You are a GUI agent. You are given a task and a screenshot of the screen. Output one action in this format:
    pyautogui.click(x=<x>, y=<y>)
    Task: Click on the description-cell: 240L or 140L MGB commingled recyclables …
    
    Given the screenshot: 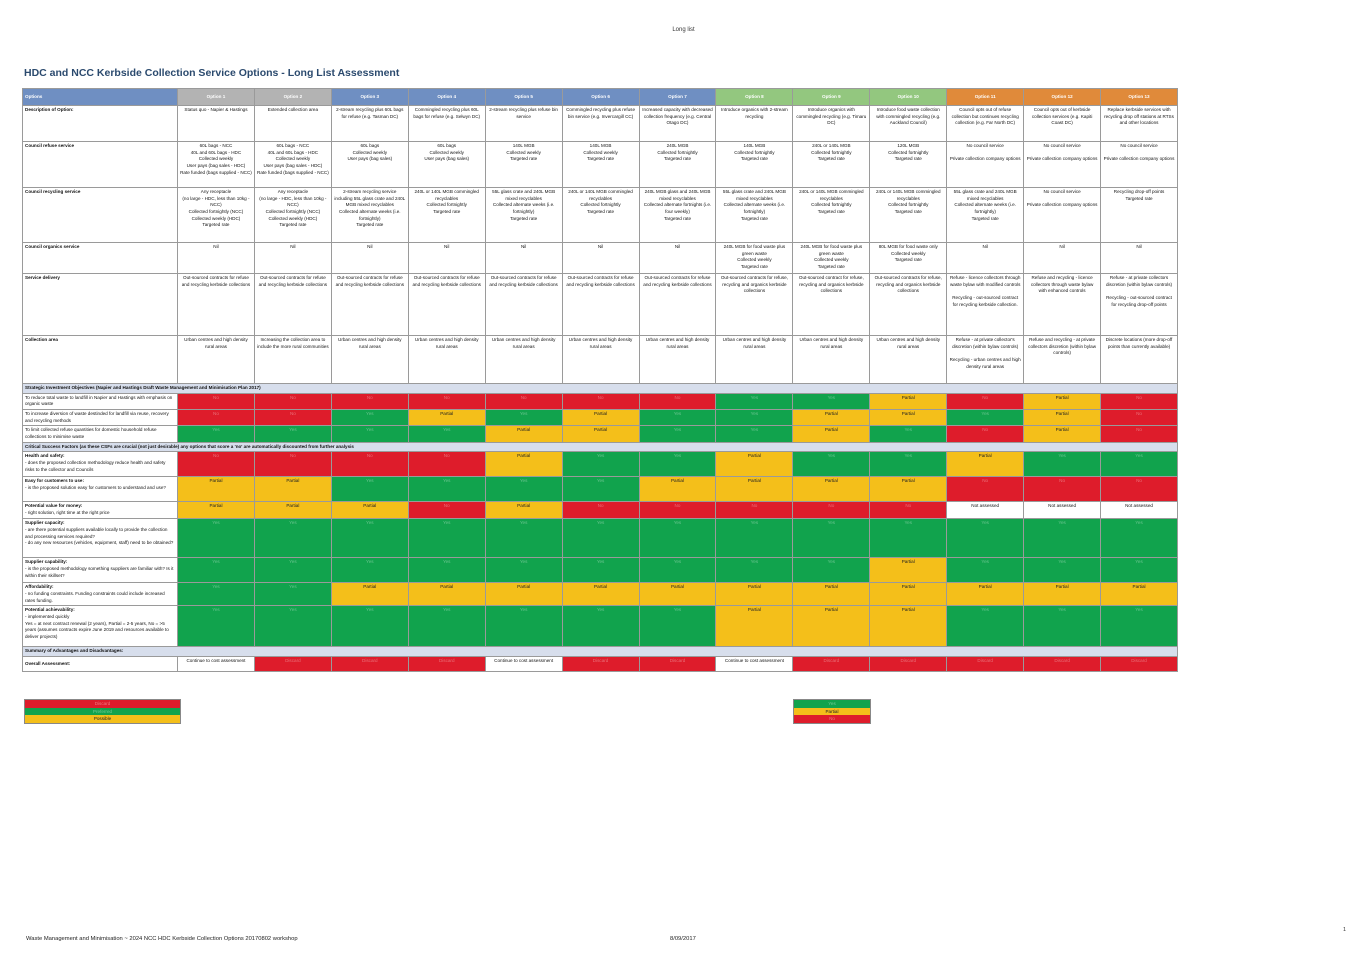 What is the action you would take?
    pyautogui.click(x=600, y=215)
    